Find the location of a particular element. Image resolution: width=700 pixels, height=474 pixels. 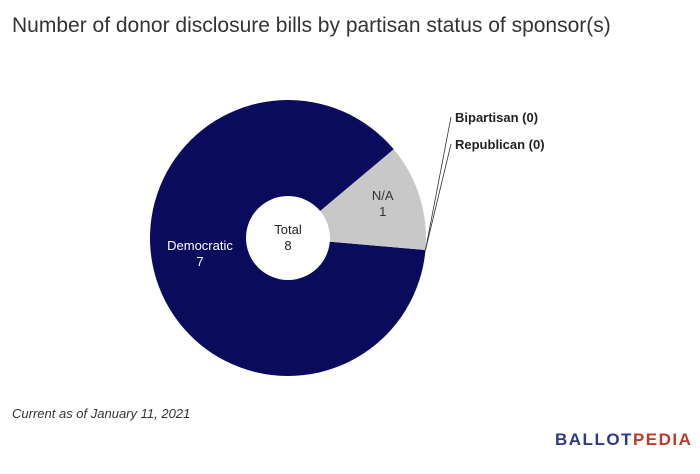

donut-hole is located at coordinates (288, 238).